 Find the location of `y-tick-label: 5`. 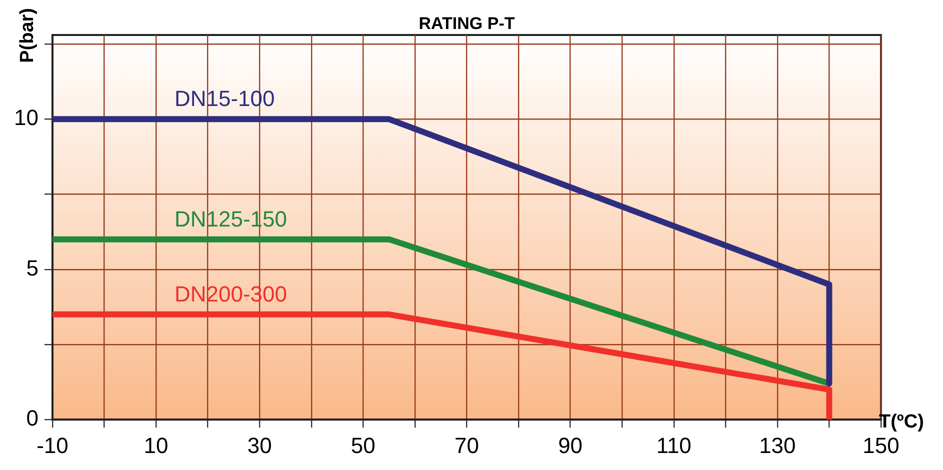

y-tick-label: 5 is located at coordinates (32, 267).